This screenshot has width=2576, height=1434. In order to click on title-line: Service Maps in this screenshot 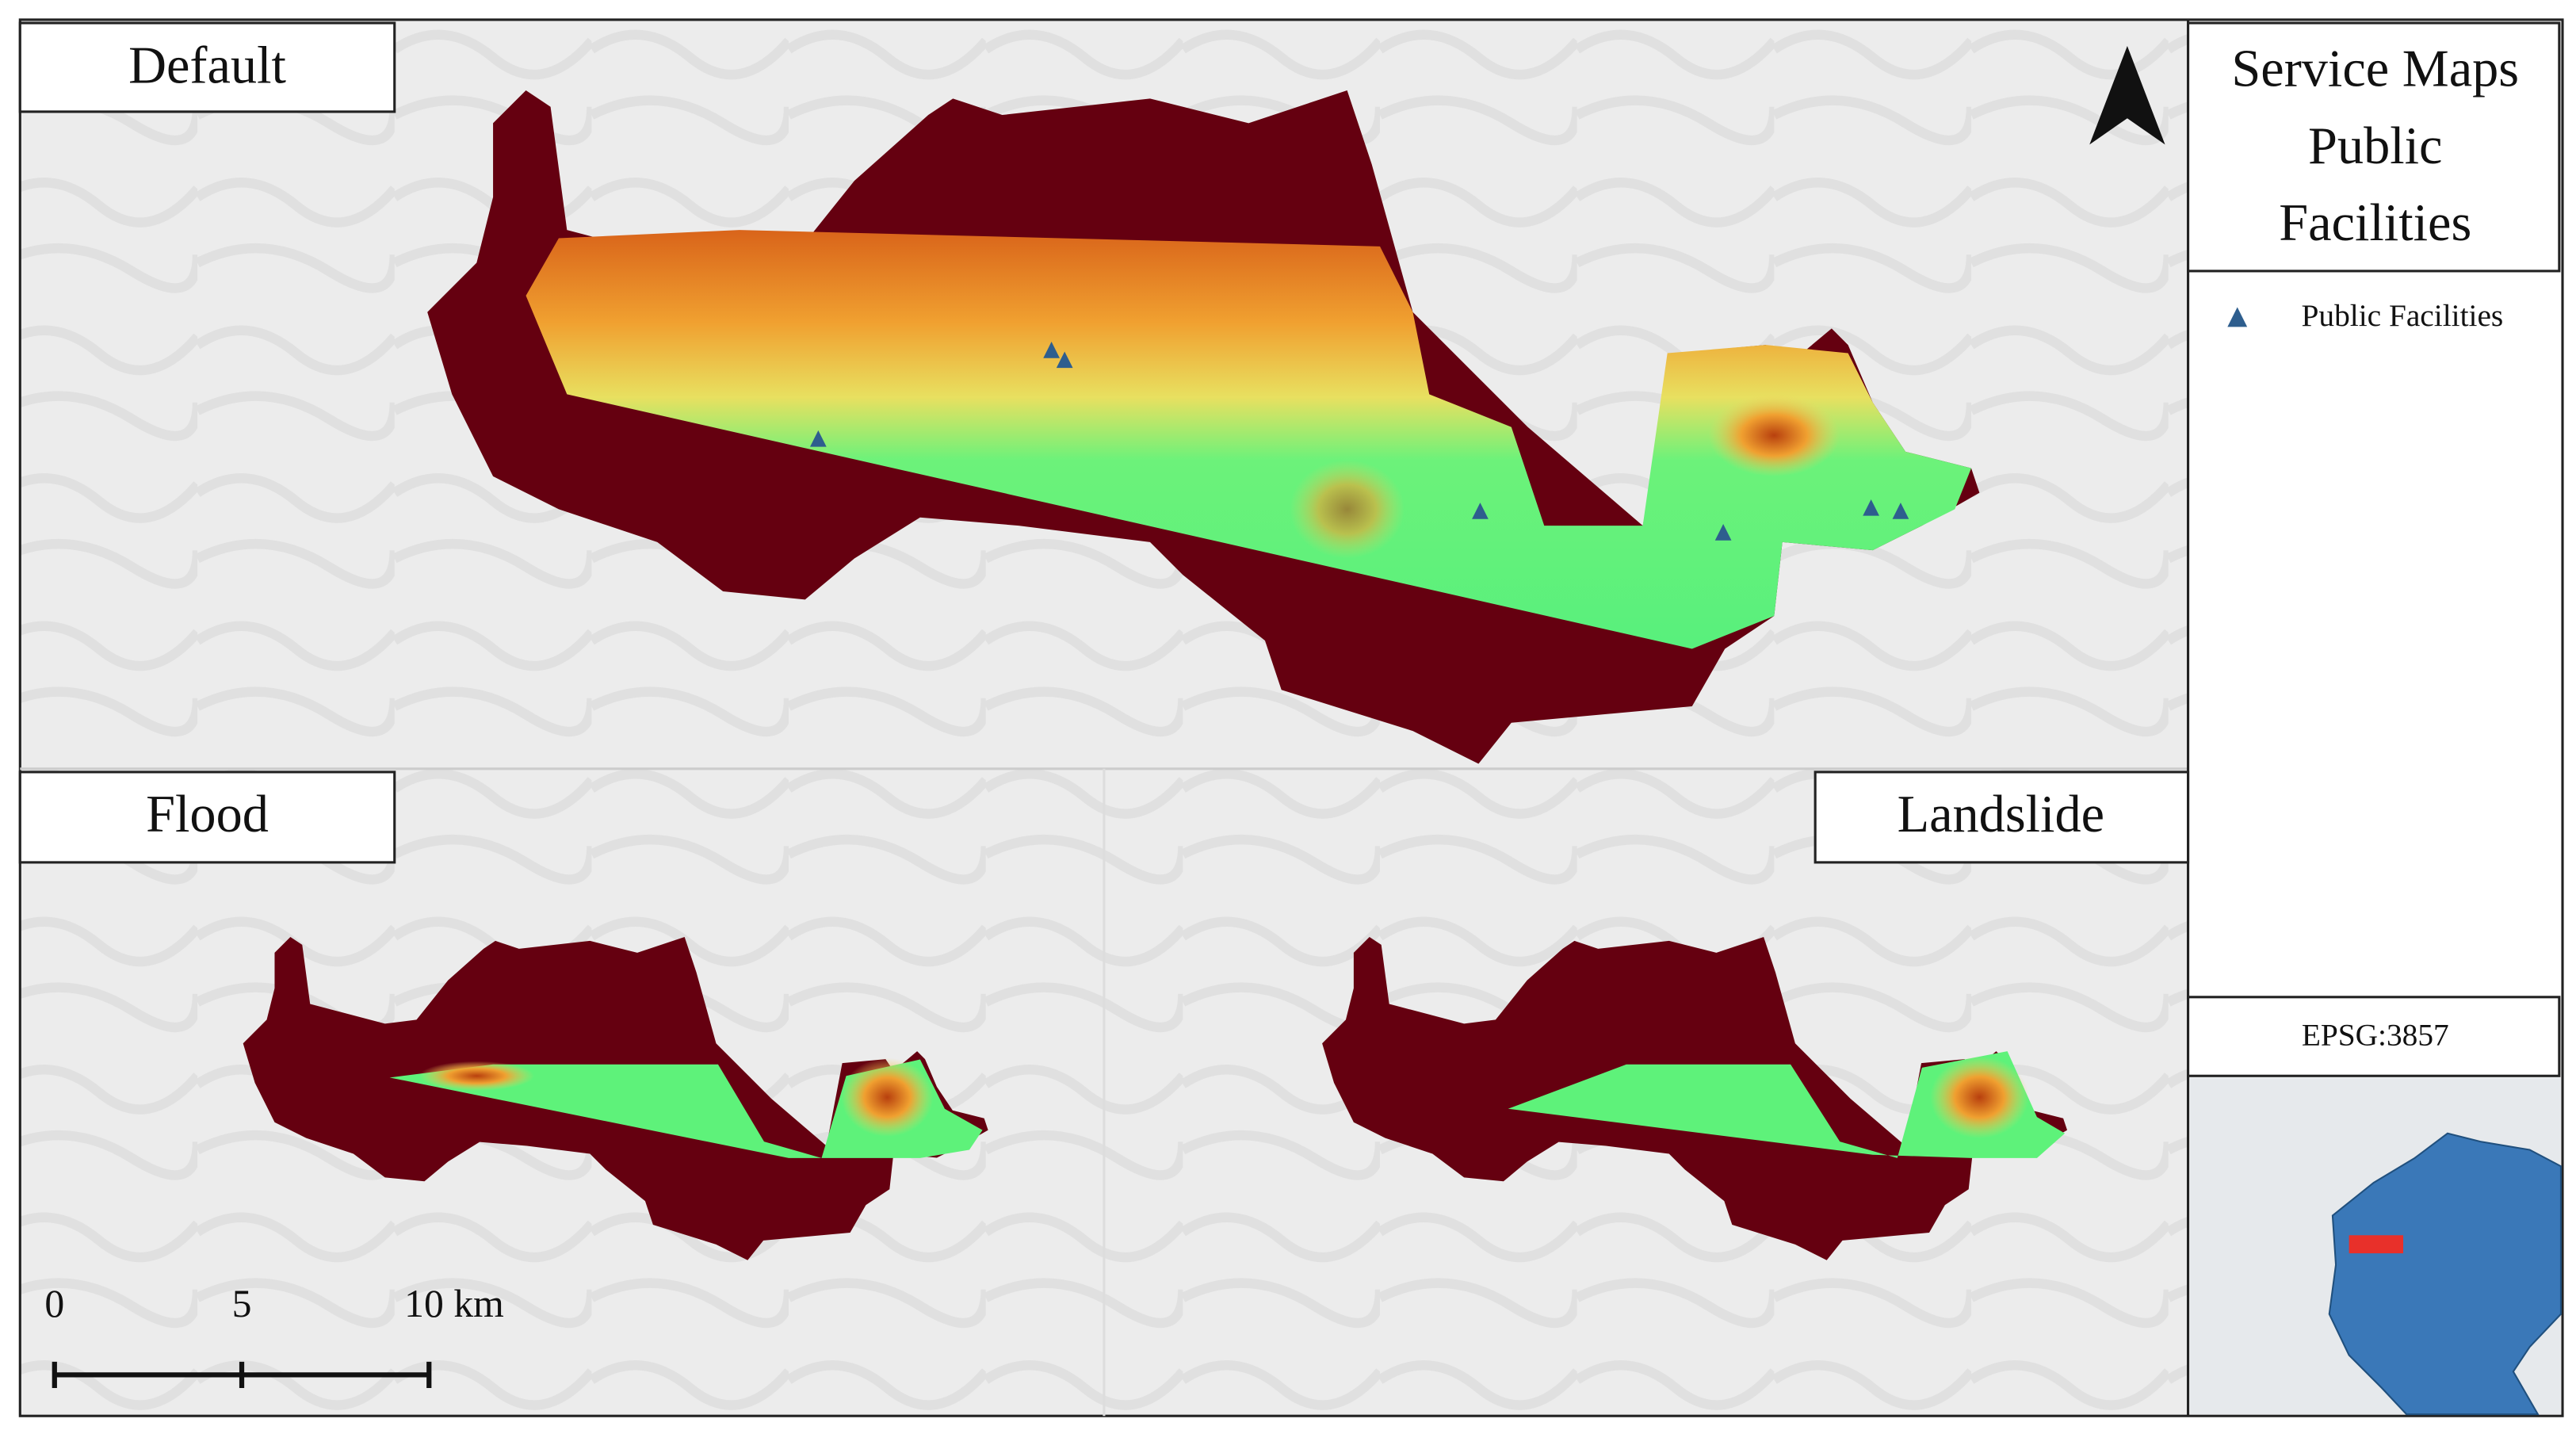, I will do `click(2375, 69)`.